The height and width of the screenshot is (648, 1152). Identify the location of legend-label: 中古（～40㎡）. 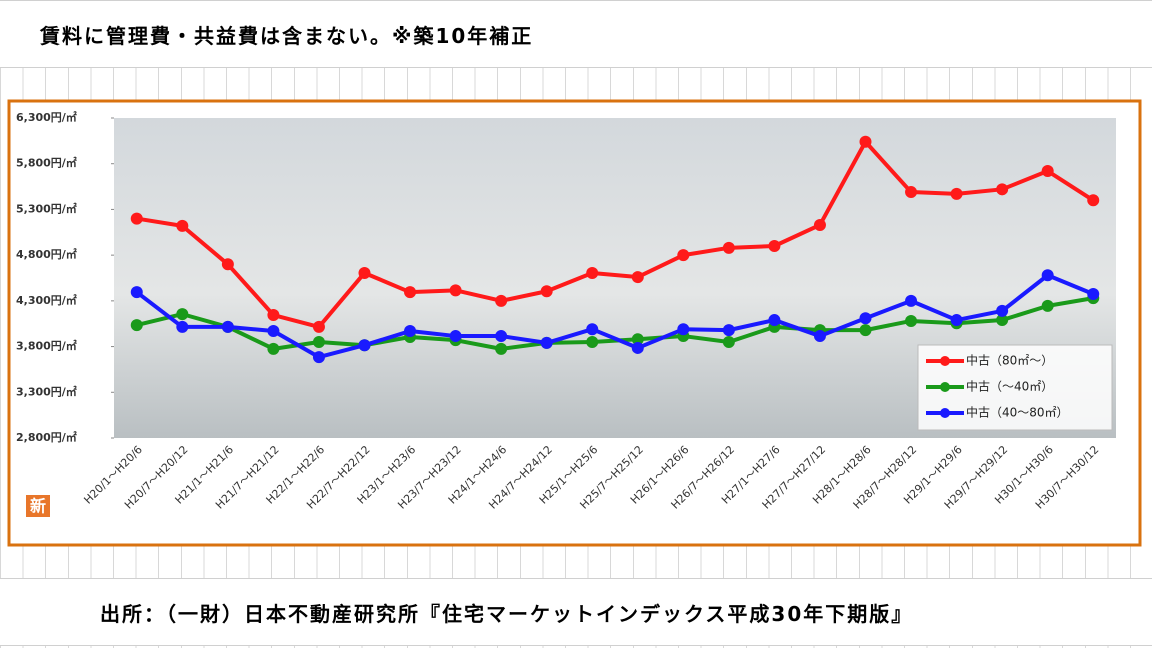
(1009, 386).